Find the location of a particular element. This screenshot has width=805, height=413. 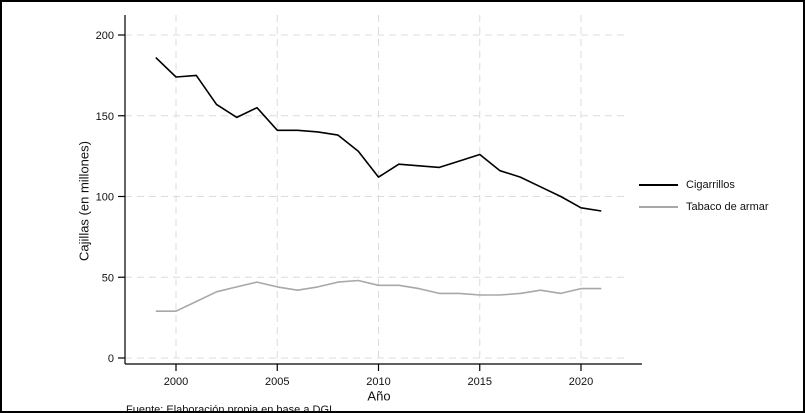

y-tick-label: 150 is located at coordinates (105, 117).